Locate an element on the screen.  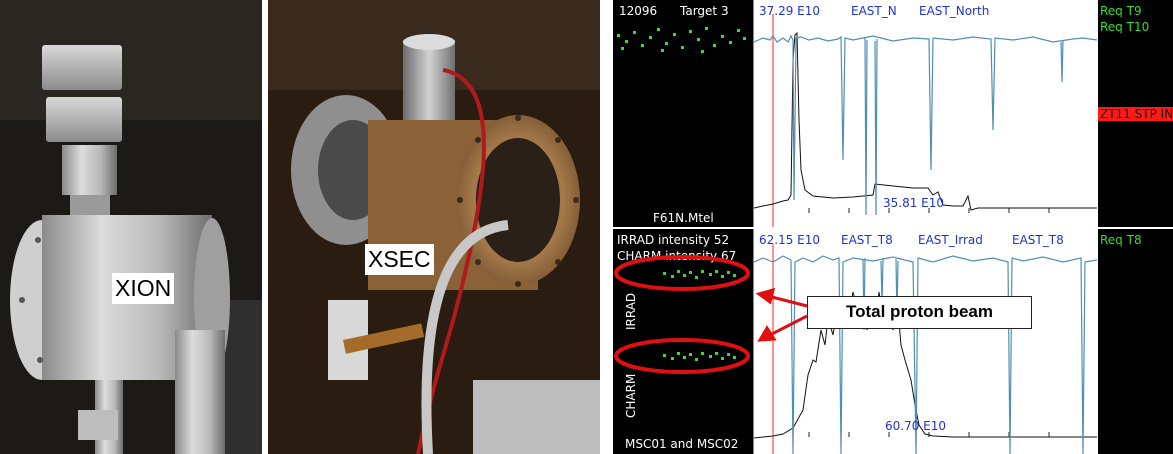
annotation-arrows is located at coordinates (781, 314).